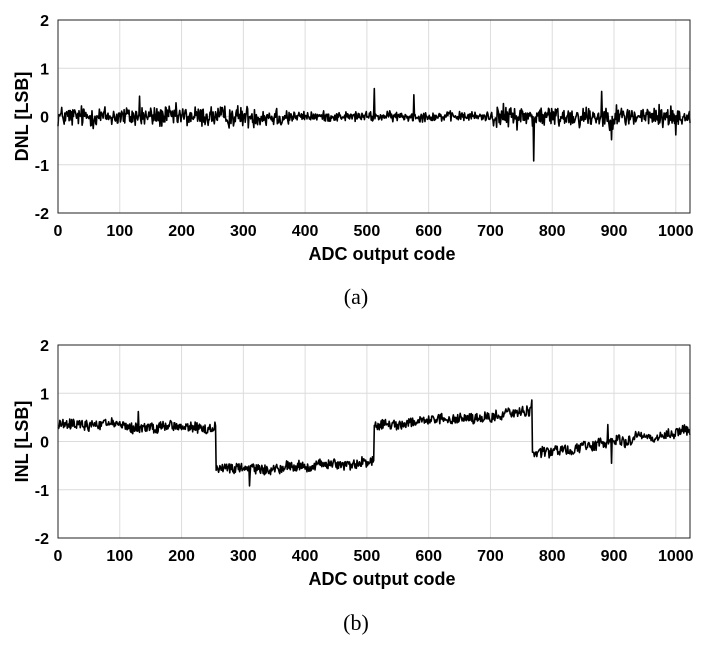 The width and height of the screenshot is (712, 646). I want to click on y-tick-labels-a: -2 -1 0 1 2, so click(42, 118).